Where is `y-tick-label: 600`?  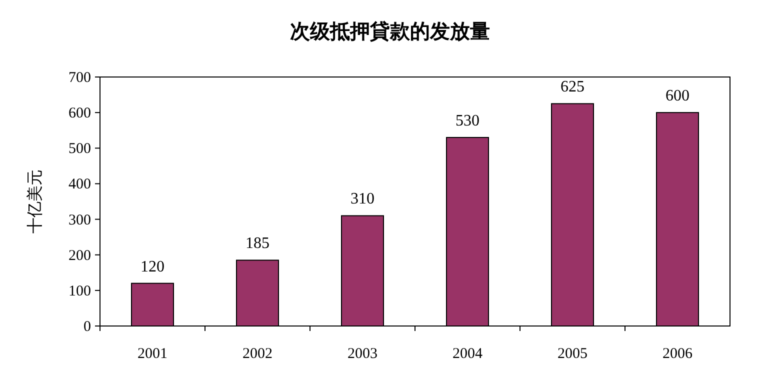 y-tick-label: 600 is located at coordinates (79, 114).